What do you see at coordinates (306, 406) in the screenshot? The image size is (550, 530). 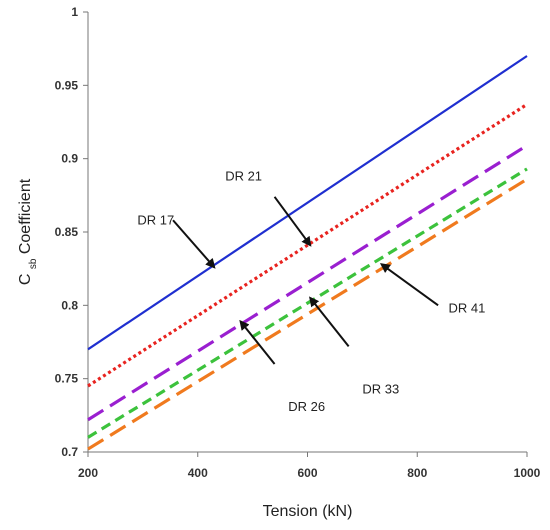 I see `annotation-label-dr-26: DR 26` at bounding box center [306, 406].